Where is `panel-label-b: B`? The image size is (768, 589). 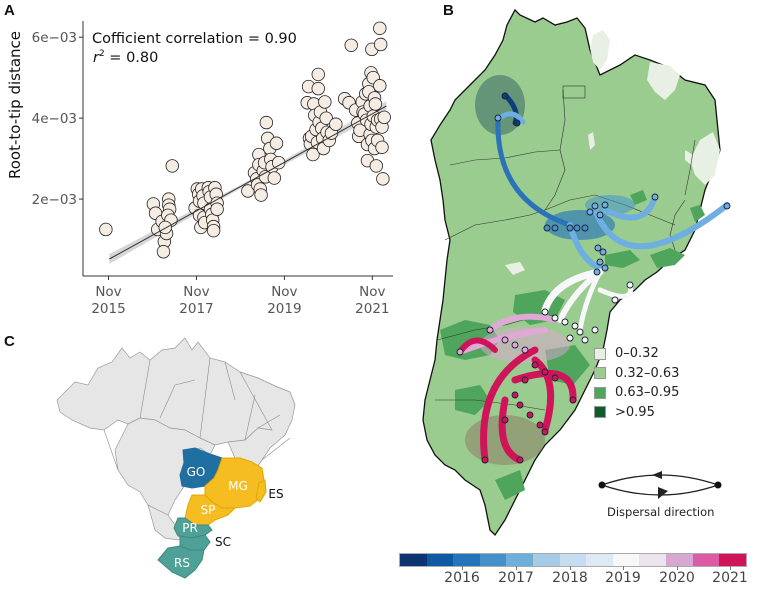
panel-label-b: B is located at coordinates (448, 10).